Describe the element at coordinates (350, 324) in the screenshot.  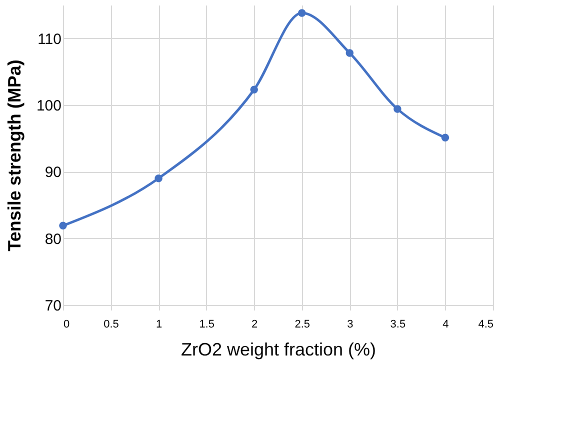
I see `x-tick-label: 3` at that location.